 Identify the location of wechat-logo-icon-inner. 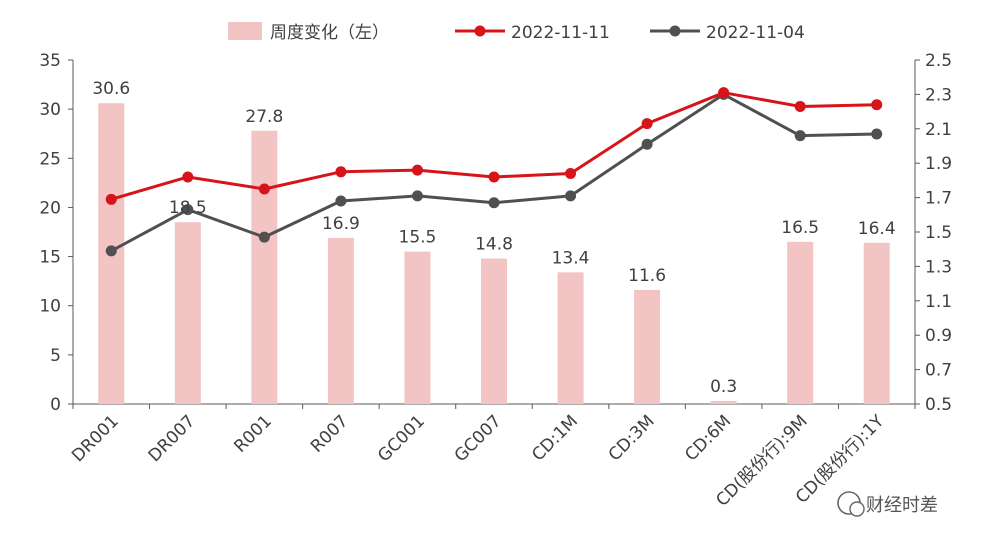
(857, 509).